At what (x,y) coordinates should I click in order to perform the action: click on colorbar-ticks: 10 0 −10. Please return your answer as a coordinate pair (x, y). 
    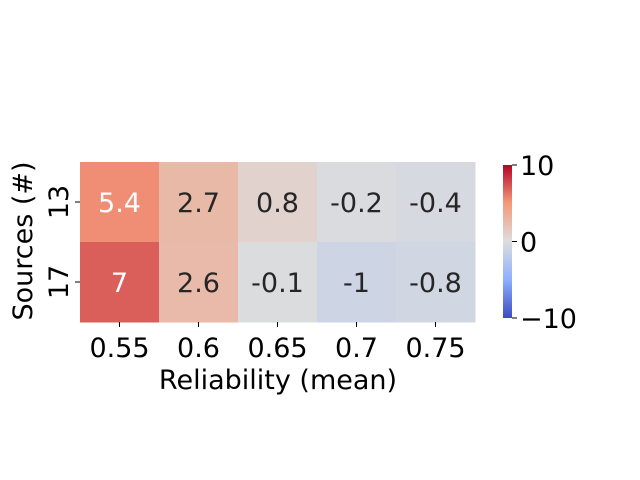
    Looking at the image, I should click on (544, 243).